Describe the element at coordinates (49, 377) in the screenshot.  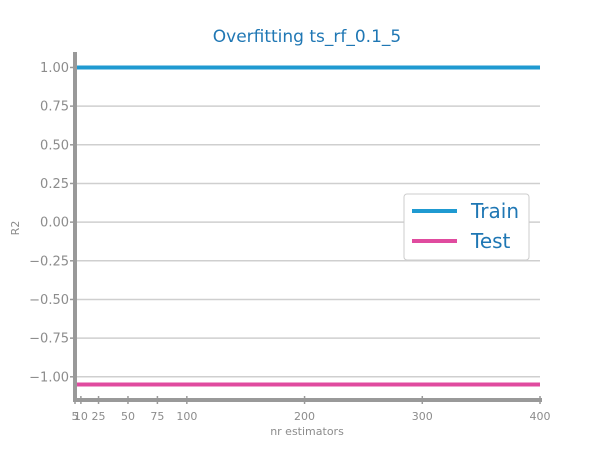
I see `y-tick-label: −1.00` at that location.